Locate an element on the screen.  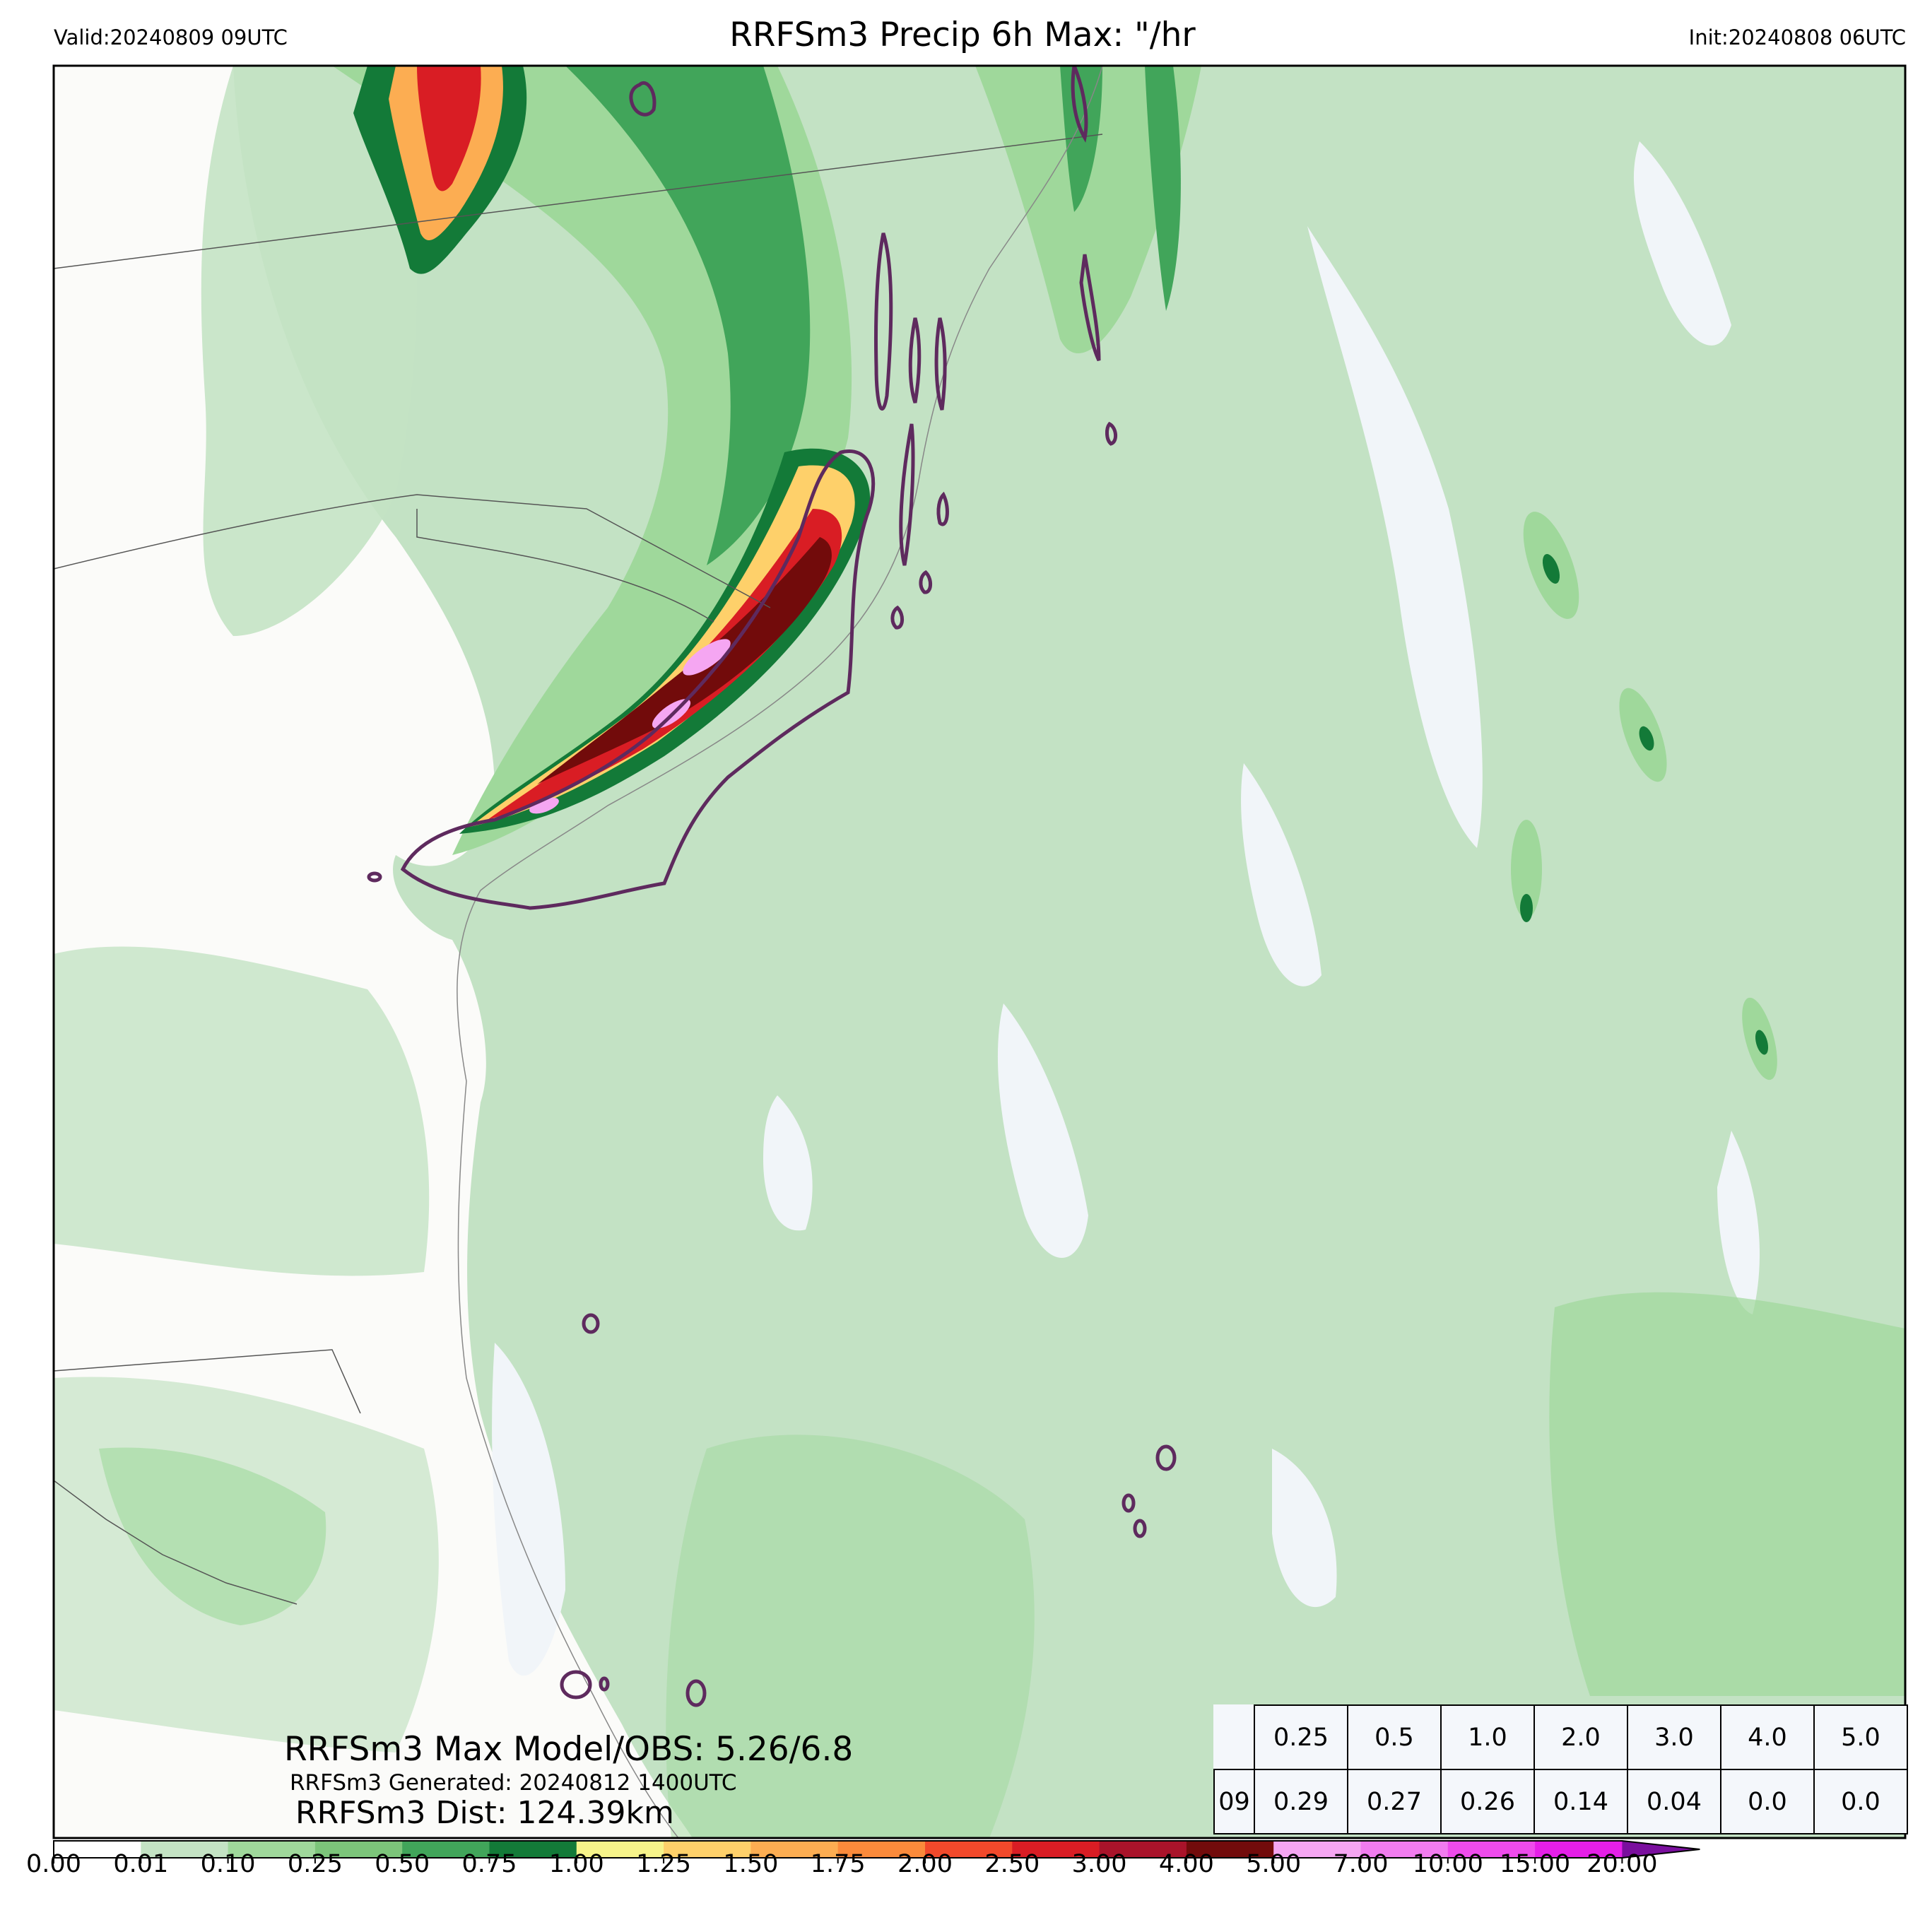
threshold-cell: 1.0 is located at coordinates (1487, 1737).